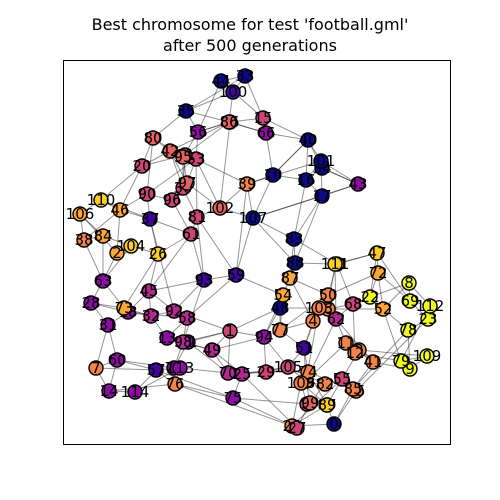  What do you see at coordinates (196, 217) in the screenshot?
I see `node-81: 81` at bounding box center [196, 217].